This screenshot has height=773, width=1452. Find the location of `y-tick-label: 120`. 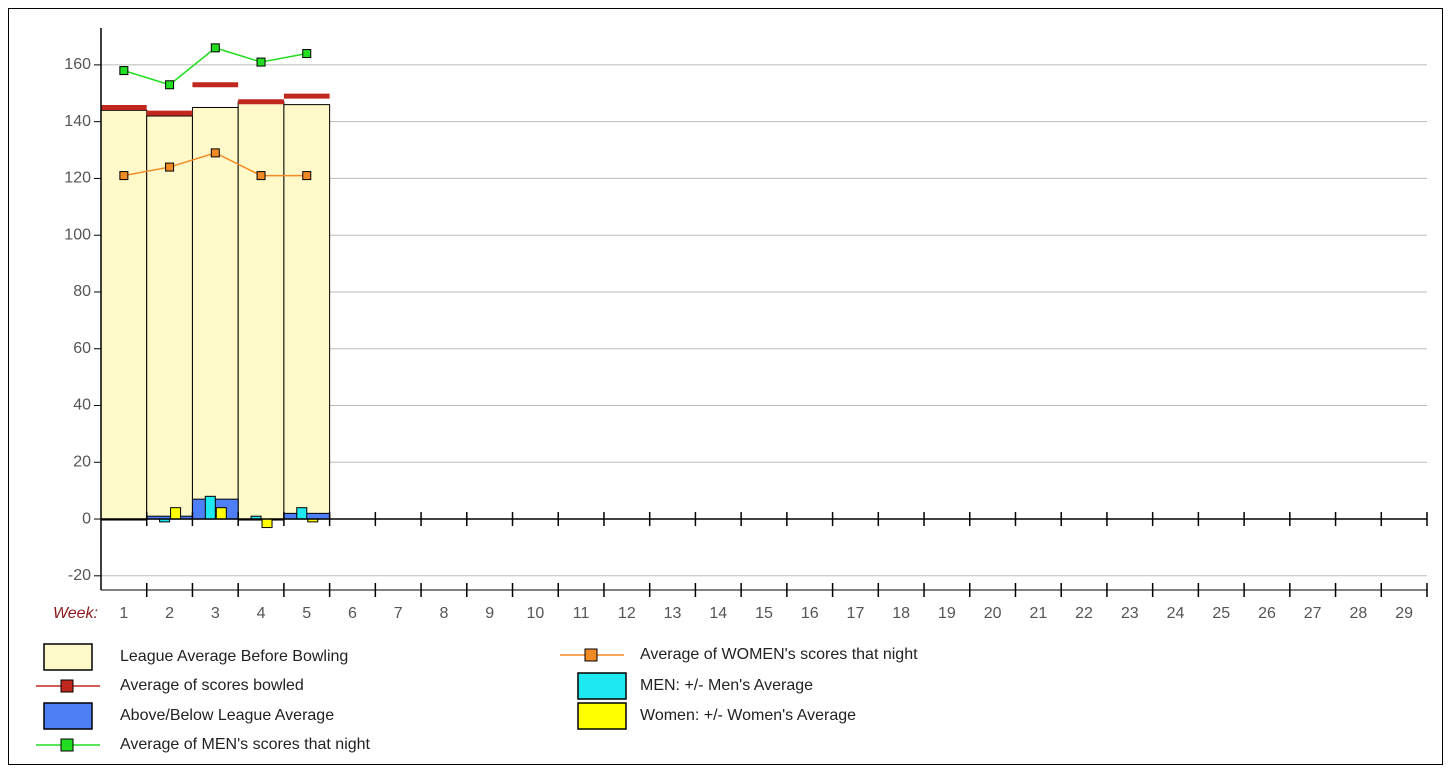

y-tick-label: 120 is located at coordinates (77, 178).